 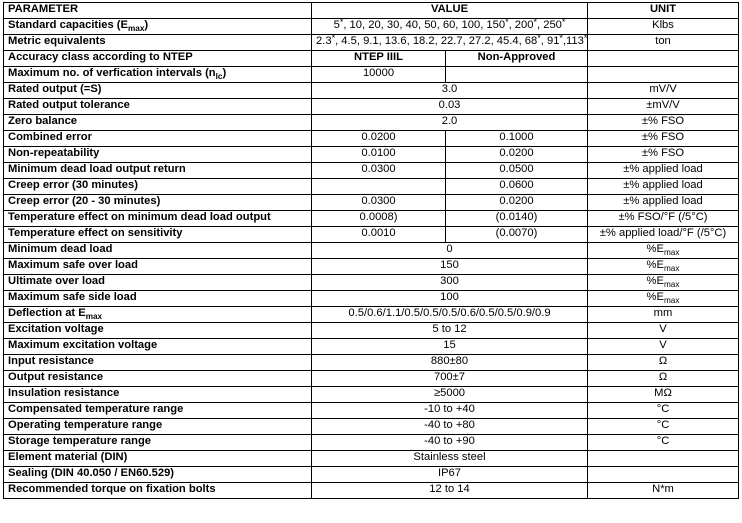 I want to click on parameter-cell: Metric equivalents, so click(x=157, y=42).